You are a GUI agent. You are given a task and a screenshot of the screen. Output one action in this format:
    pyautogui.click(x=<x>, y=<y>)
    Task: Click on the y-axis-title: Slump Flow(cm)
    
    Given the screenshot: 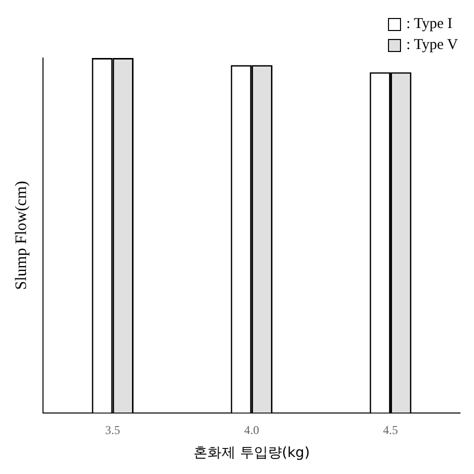 What is the action you would take?
    pyautogui.click(x=21, y=235)
    